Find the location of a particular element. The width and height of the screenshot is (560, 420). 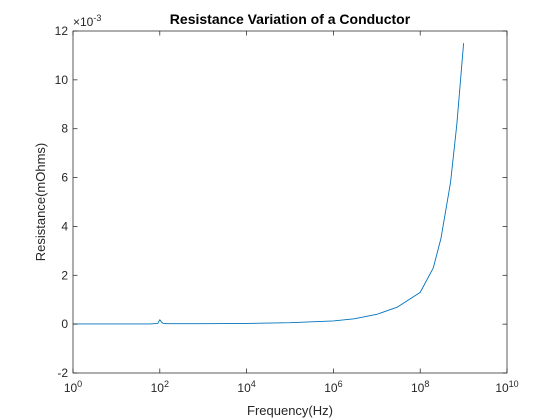

x-tick-label-exponent: 4 is located at coordinates (253, 384).